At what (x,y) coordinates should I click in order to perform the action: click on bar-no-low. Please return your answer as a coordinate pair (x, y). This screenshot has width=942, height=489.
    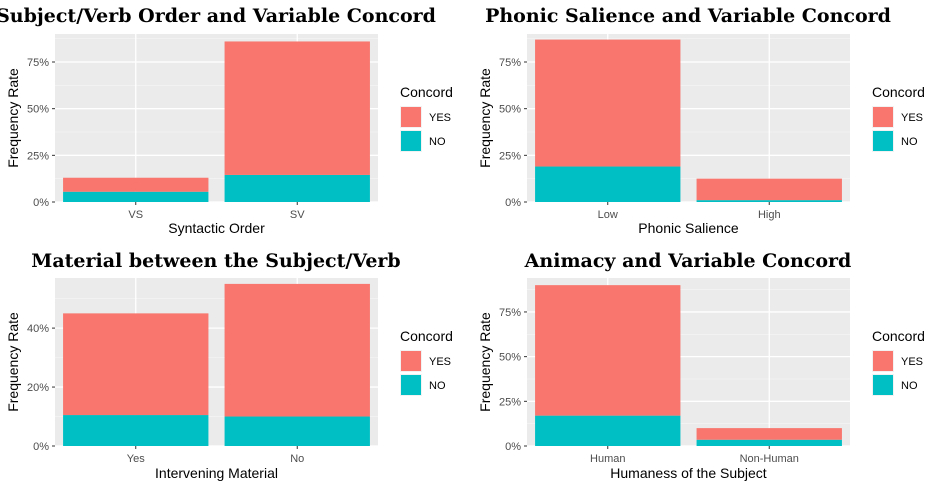
    Looking at the image, I should click on (608, 184).